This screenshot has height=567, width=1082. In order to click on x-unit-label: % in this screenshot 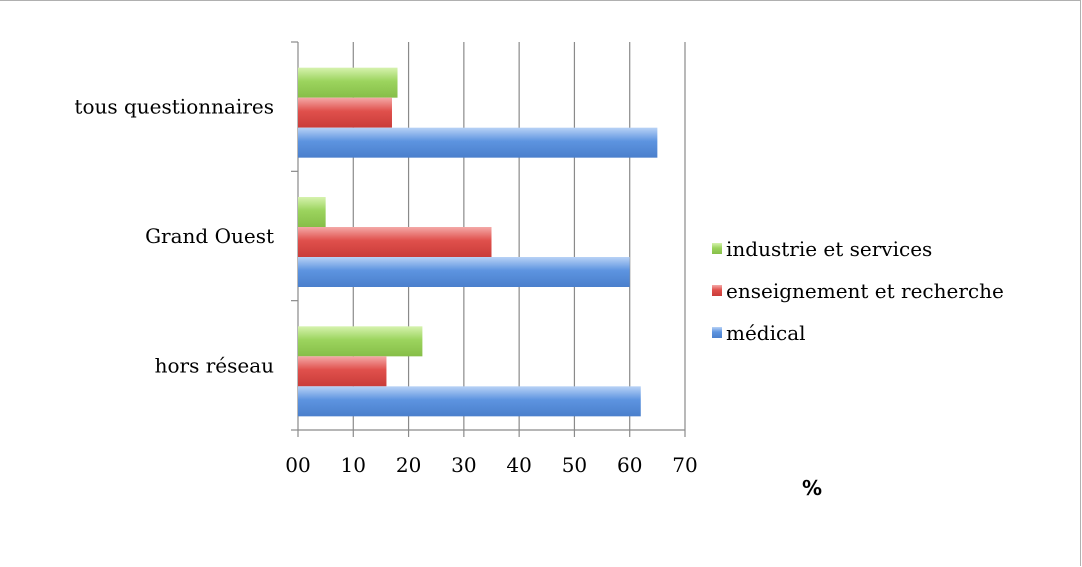, I will do `click(812, 488)`.